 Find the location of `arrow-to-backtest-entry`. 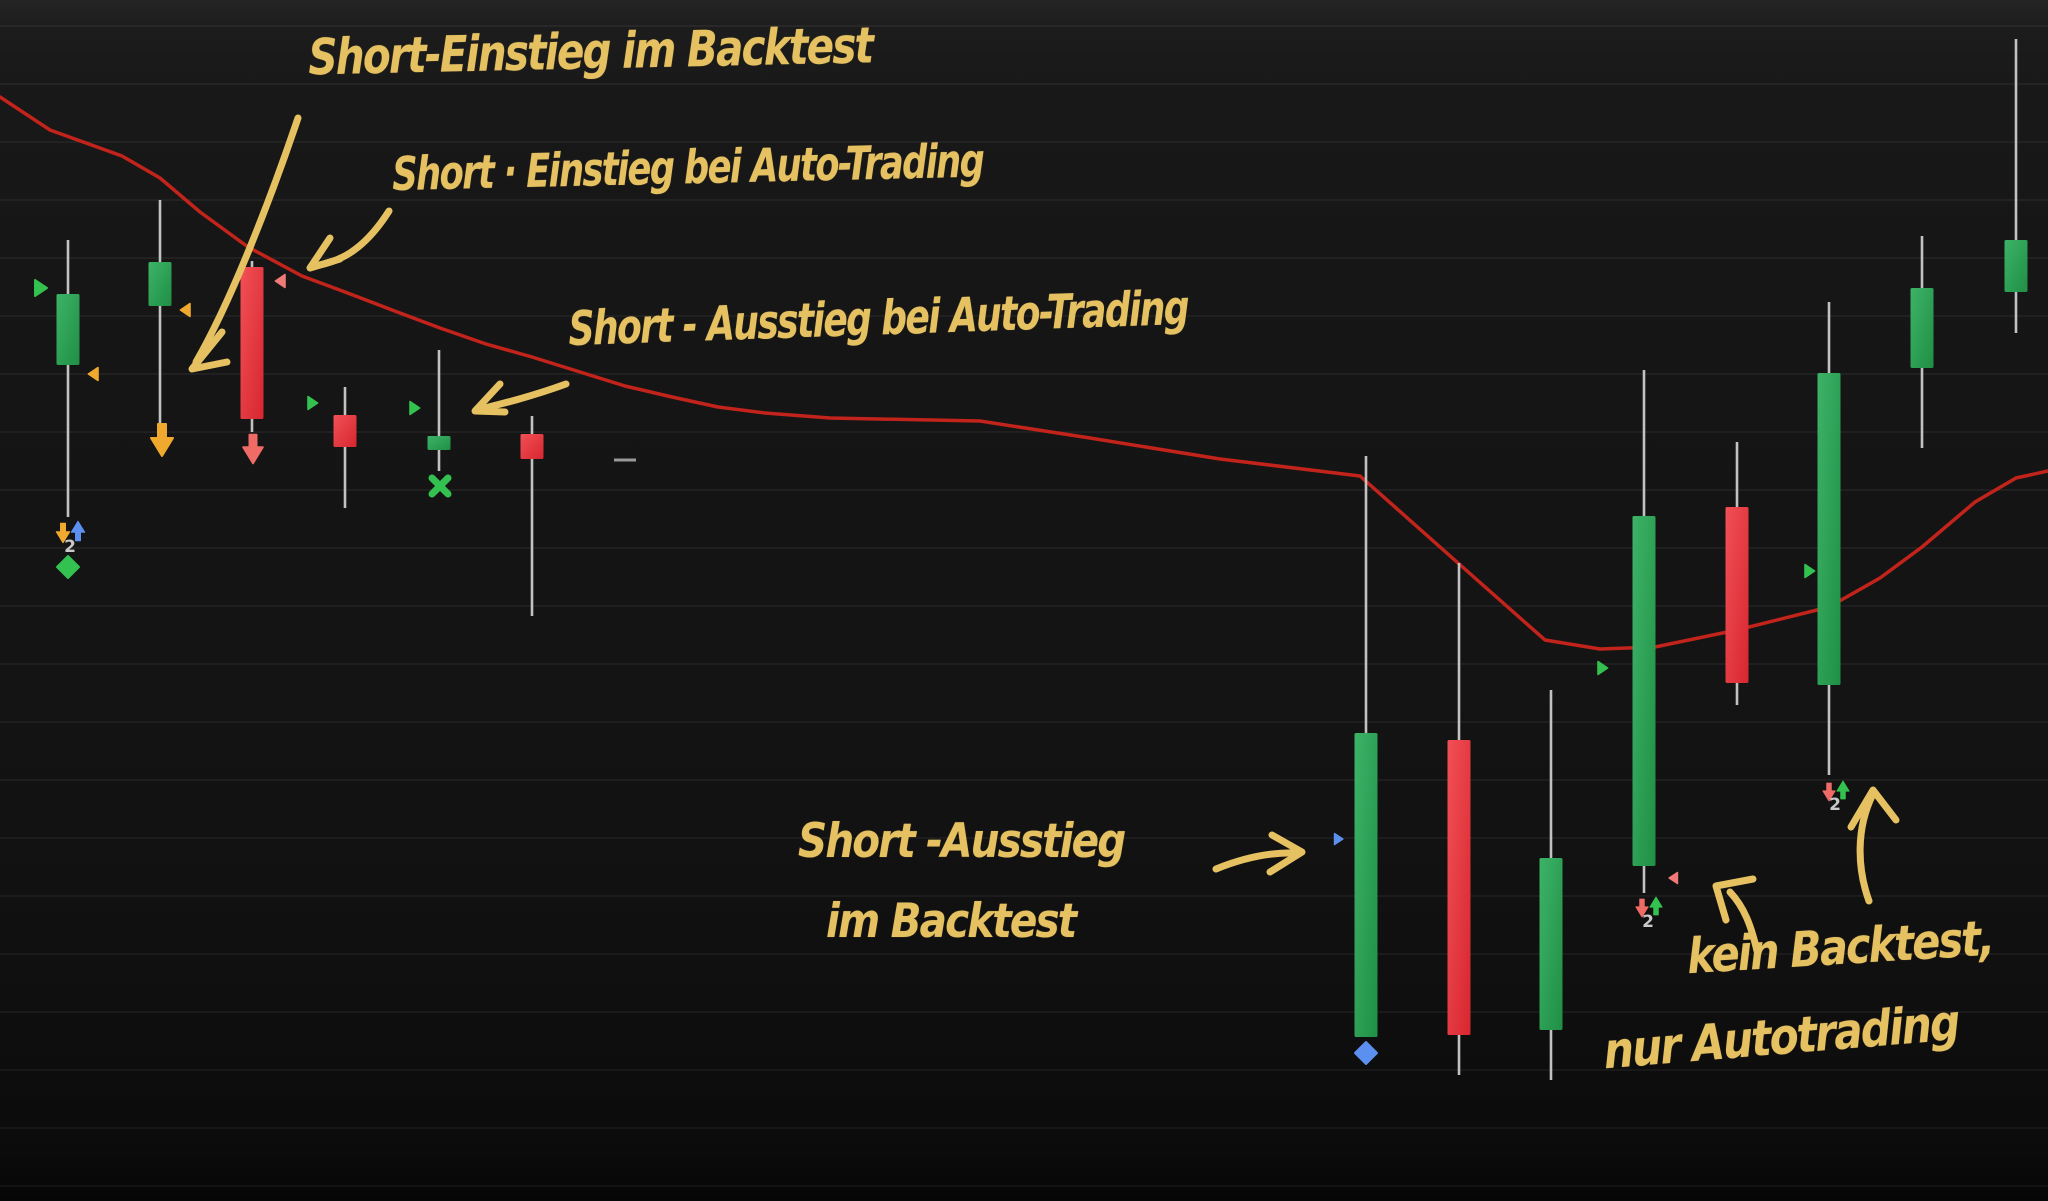

arrow-to-backtest-entry is located at coordinates (245, 243).